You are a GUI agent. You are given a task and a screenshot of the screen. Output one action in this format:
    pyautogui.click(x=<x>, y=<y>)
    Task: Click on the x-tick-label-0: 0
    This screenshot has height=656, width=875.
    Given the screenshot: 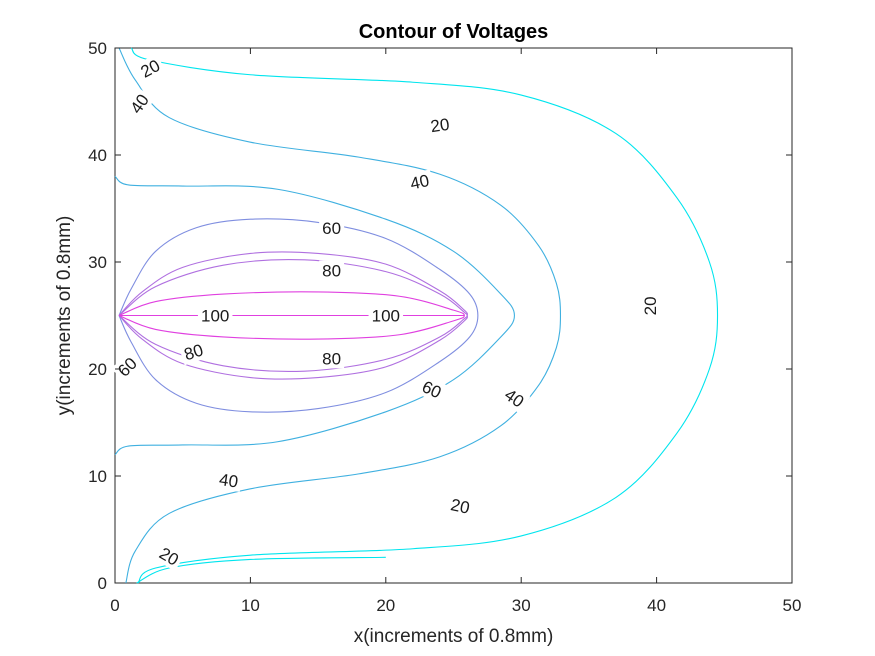 What is the action you would take?
    pyautogui.click(x=114, y=605)
    